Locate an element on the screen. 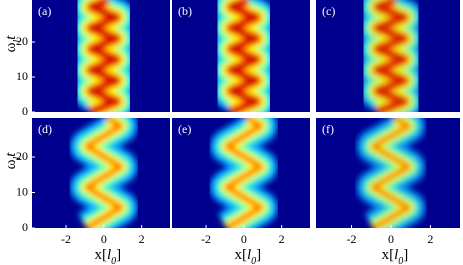 The image size is (463, 265). panel-label: (e) is located at coordinates (184, 129).